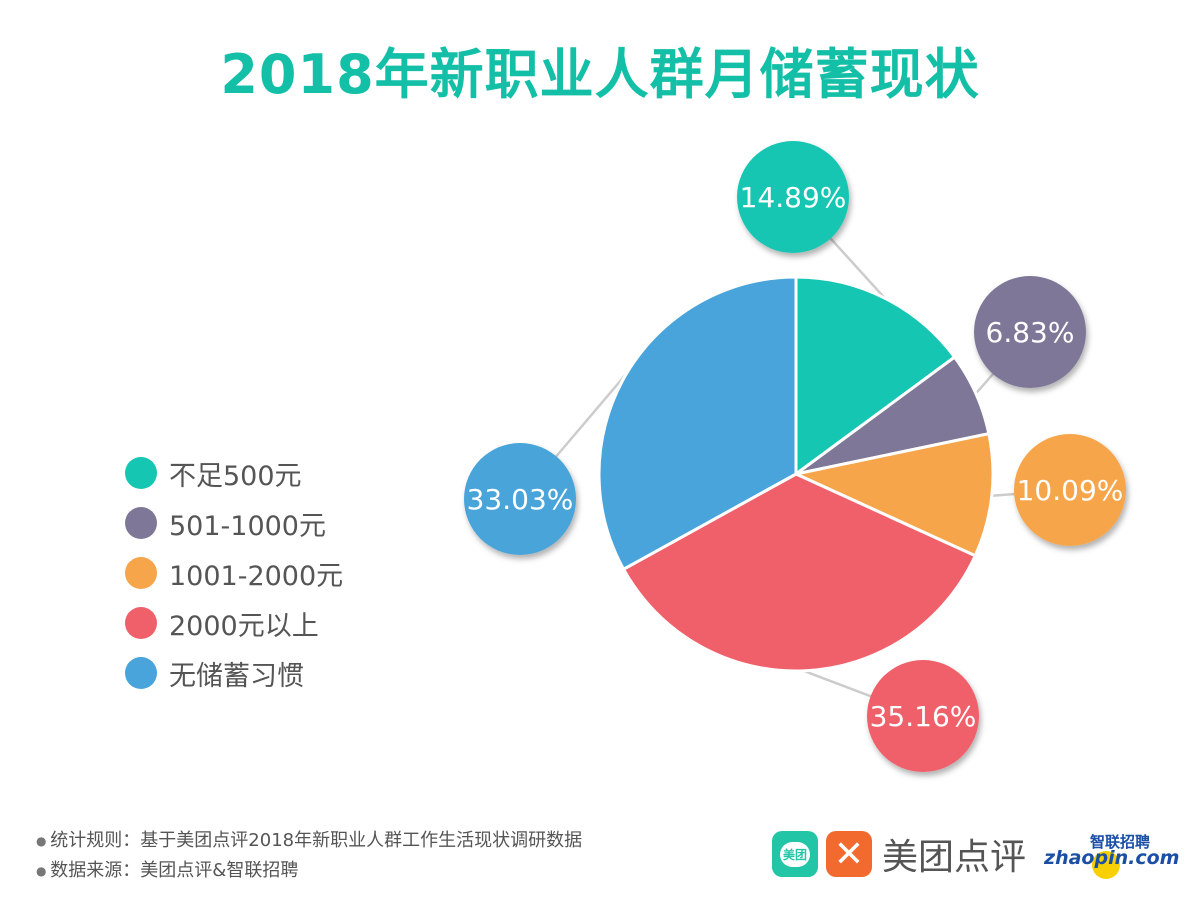 This screenshot has width=1200, height=900. Describe the element at coordinates (954, 857) in the screenshot. I see `dianping-logo-text: 美团点评` at that location.